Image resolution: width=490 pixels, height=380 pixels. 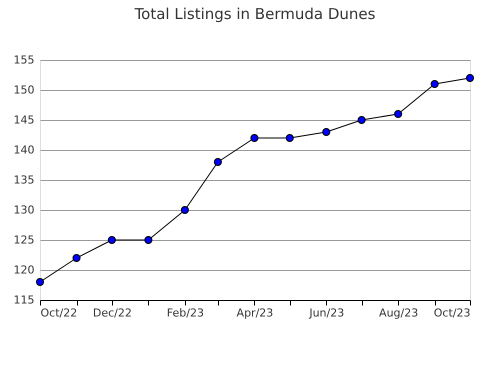 I want to click on chart-title: Total Listings in Bermuda Dunes, so click(x=255, y=14).